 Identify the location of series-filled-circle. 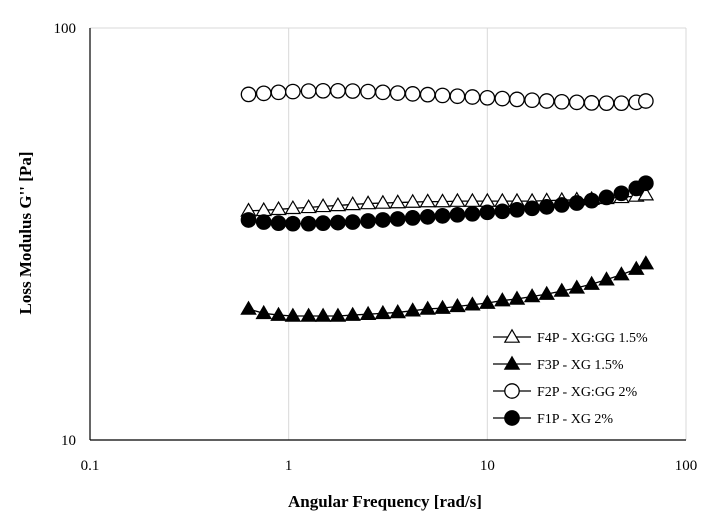
(447, 203).